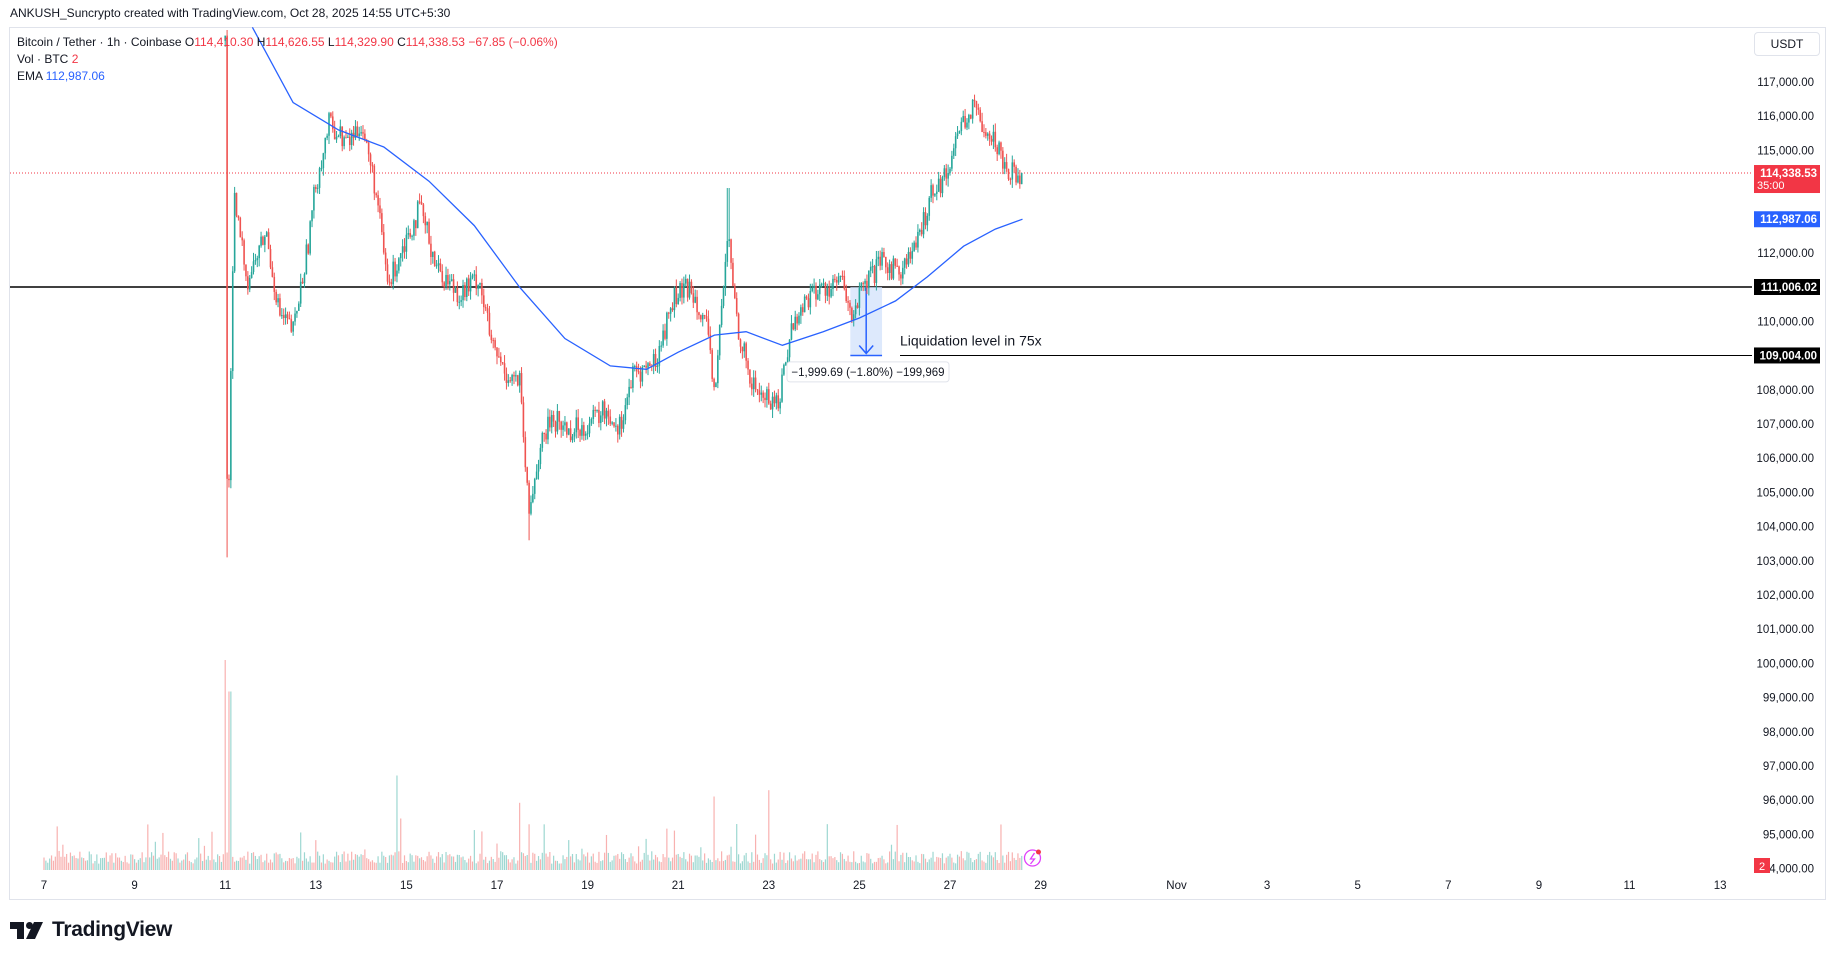 This screenshot has height=958, width=1835. What do you see at coordinates (406, 886) in the screenshot?
I see `time-tick-label: 15` at bounding box center [406, 886].